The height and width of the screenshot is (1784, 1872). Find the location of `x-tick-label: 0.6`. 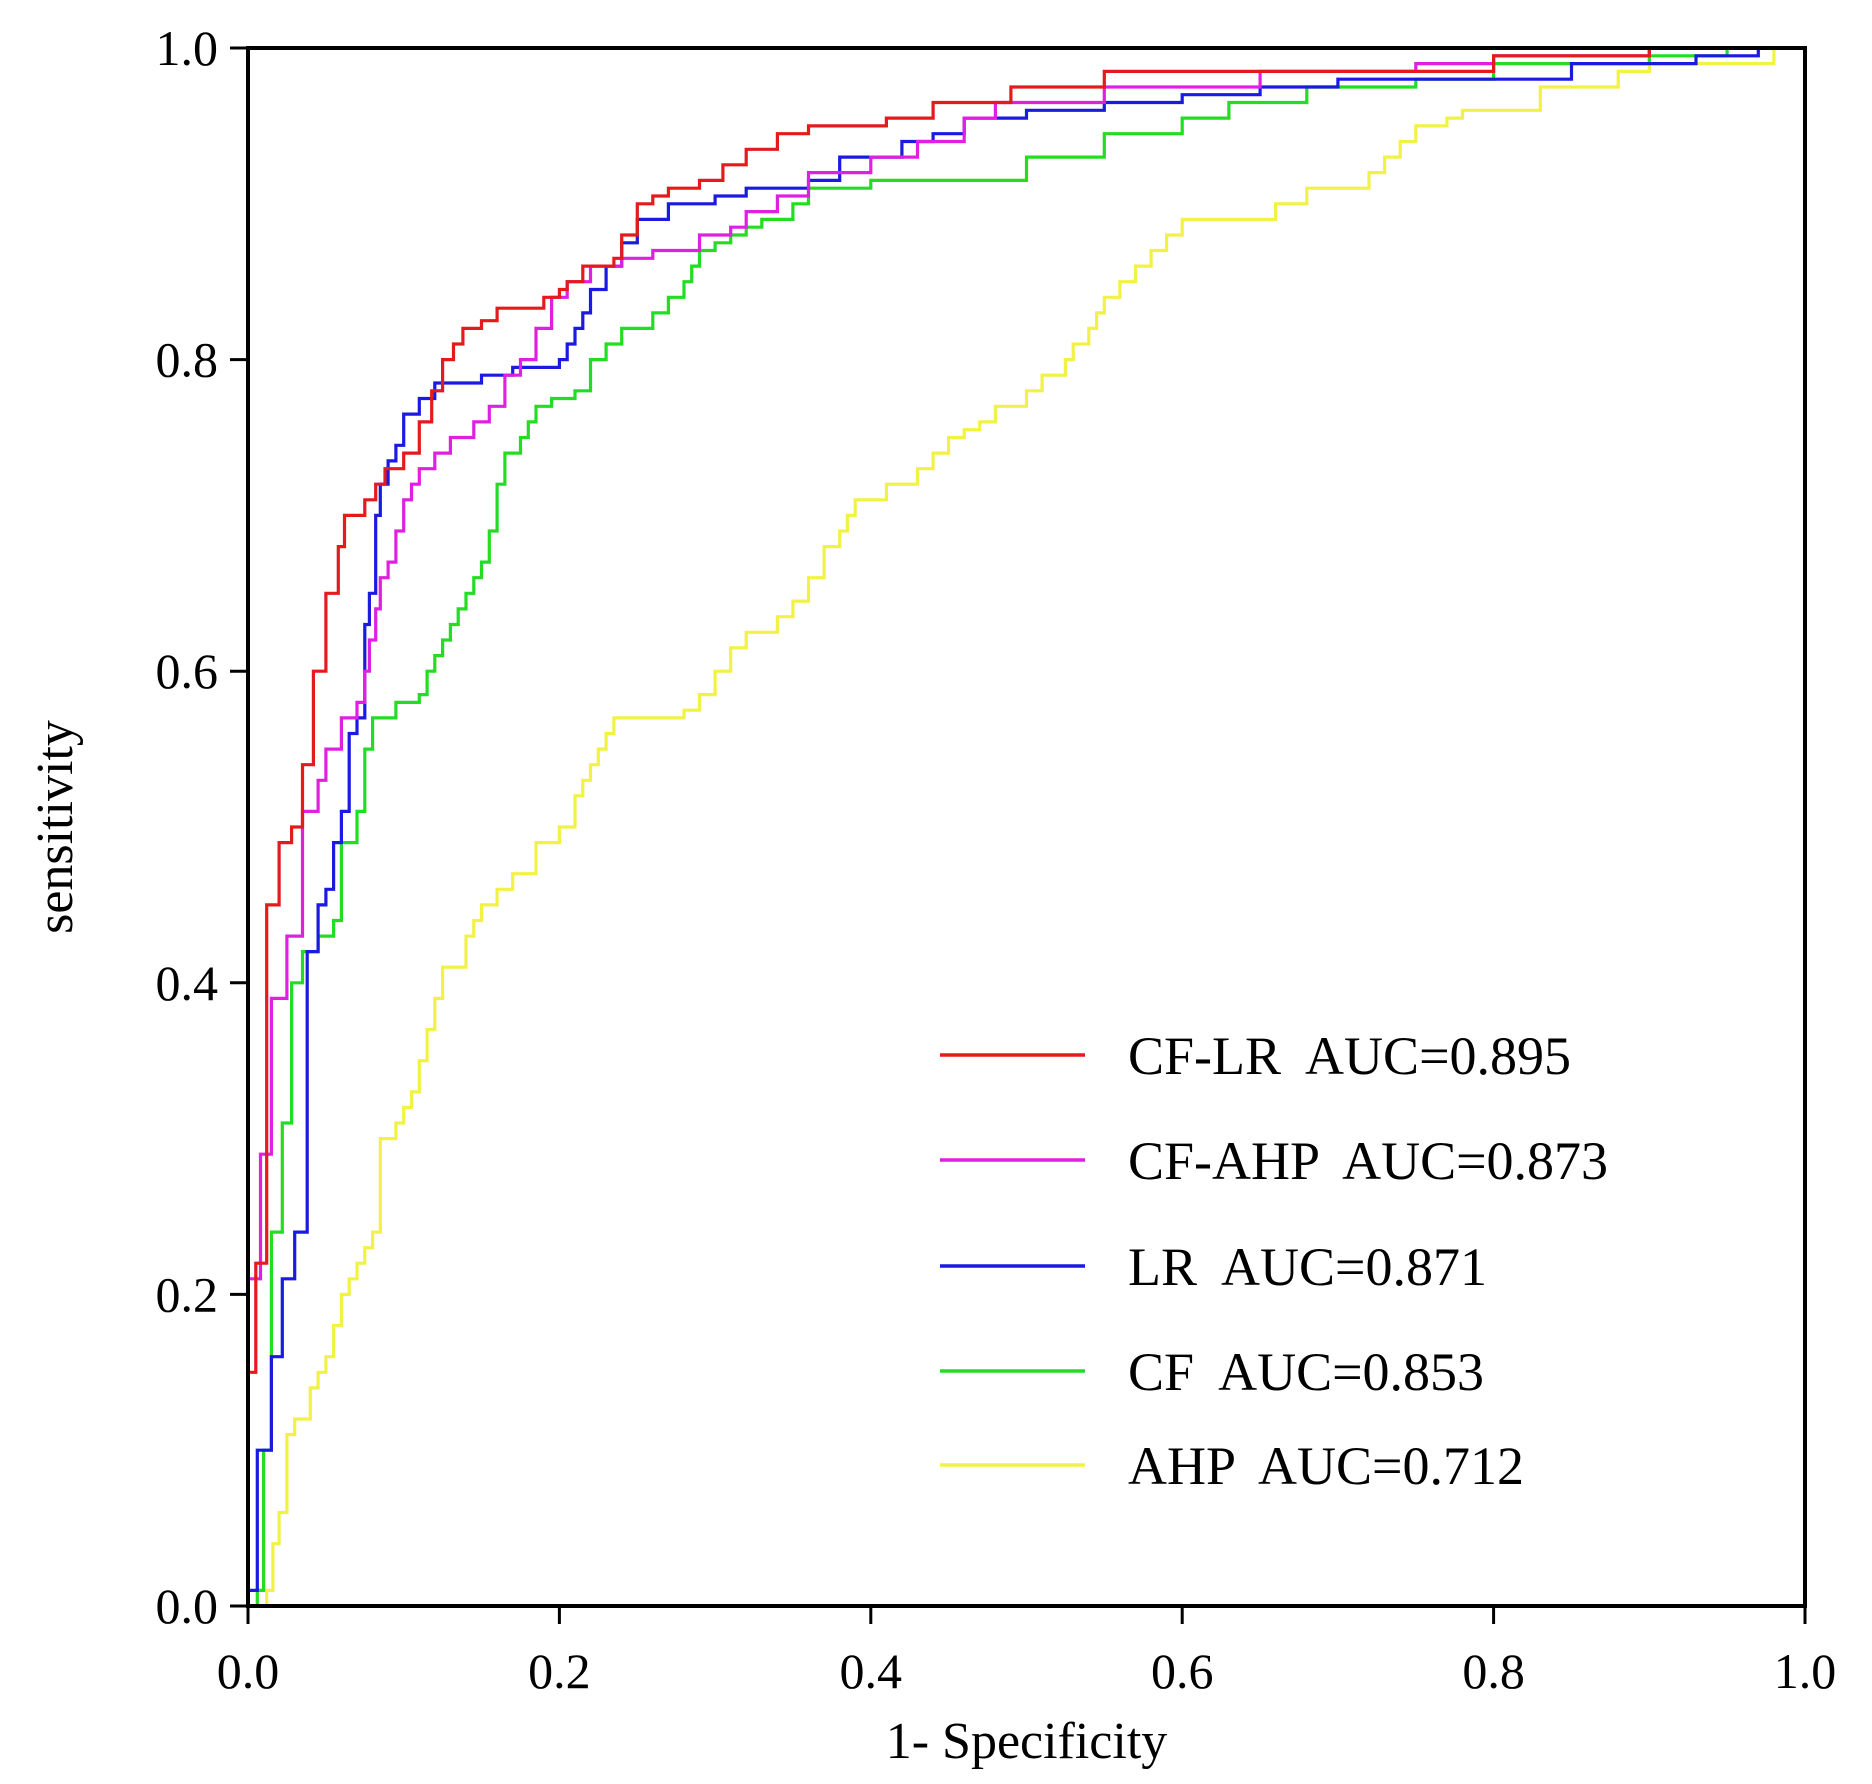

x-tick-label: 0.6 is located at coordinates (1182, 1671).